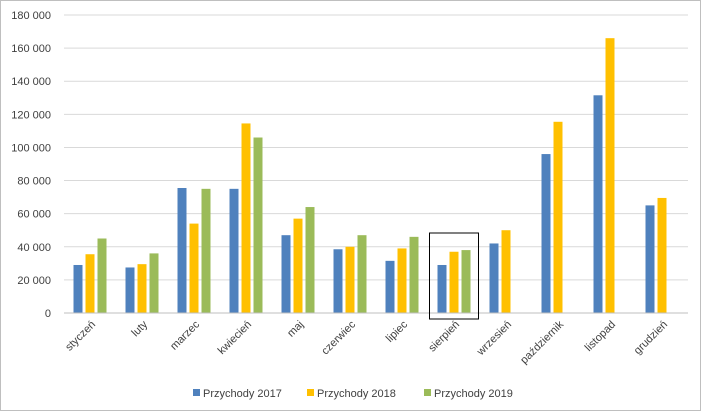 Image resolution: width=701 pixels, height=411 pixels. Describe the element at coordinates (31, 115) in the screenshot. I see `y-tick-label: 120 000` at that location.